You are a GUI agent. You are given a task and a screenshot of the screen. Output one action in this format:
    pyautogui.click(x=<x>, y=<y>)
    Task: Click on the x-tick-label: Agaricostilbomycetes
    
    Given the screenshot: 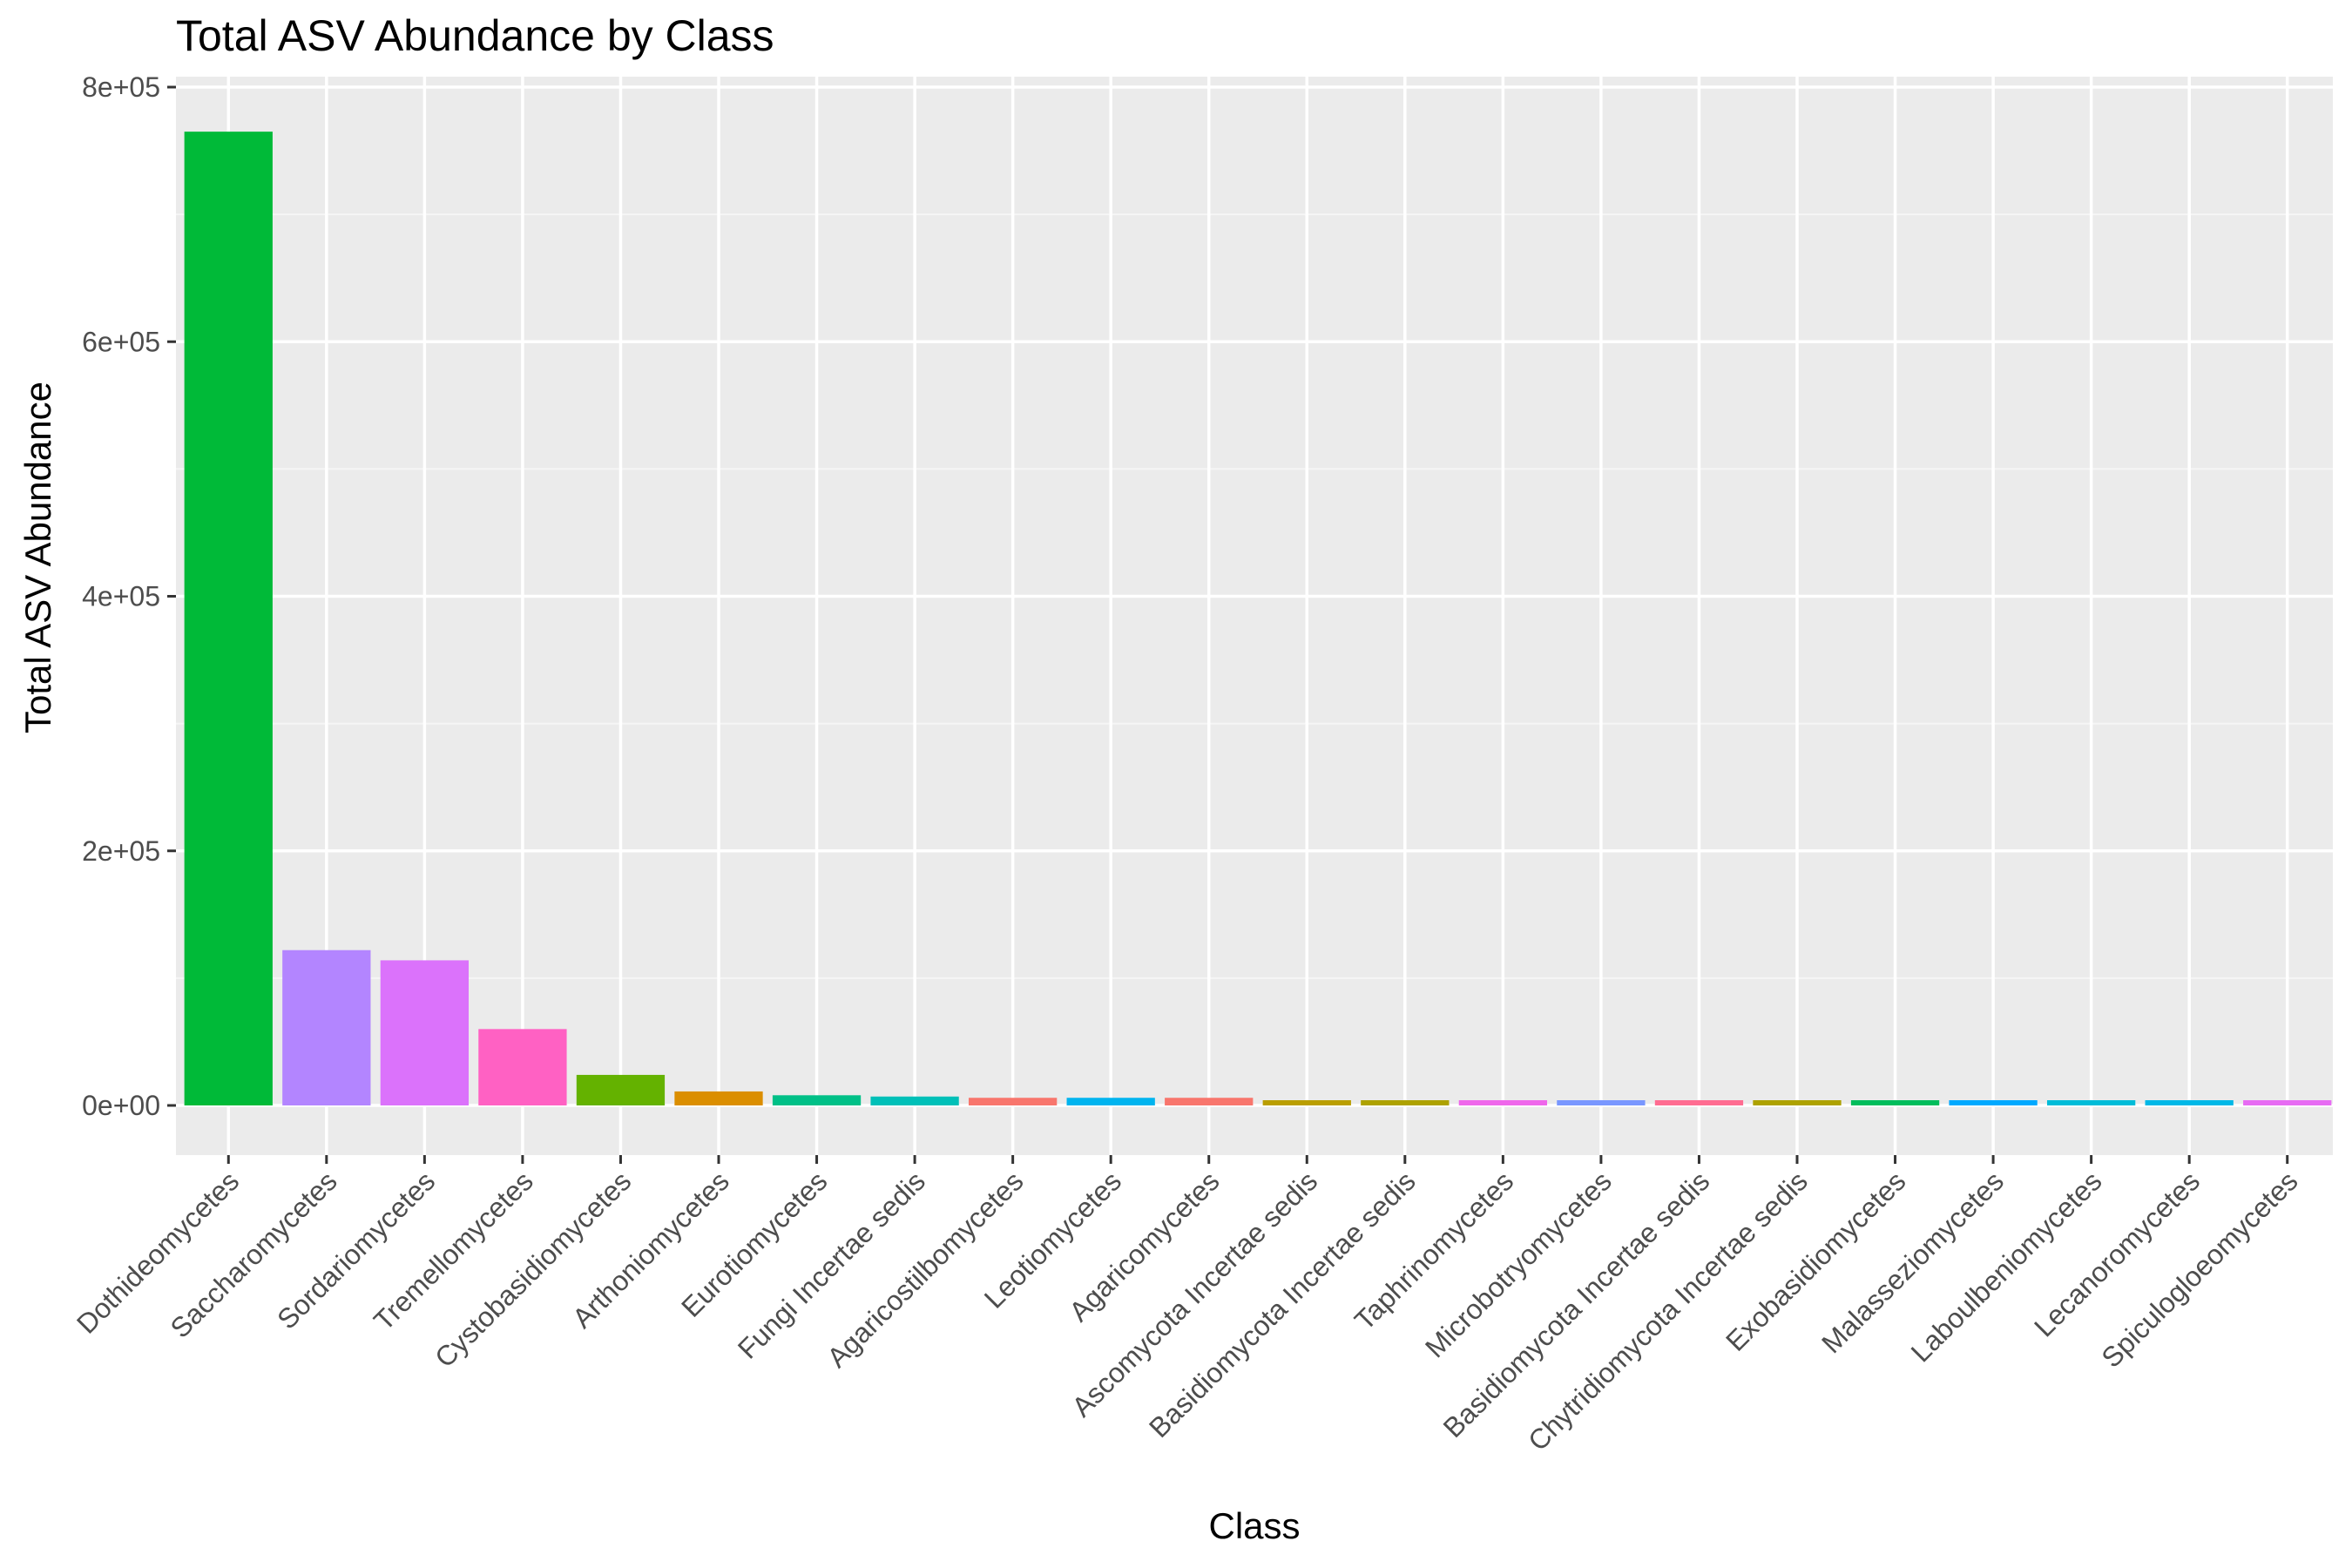 What is the action you would take?
    pyautogui.click(x=925, y=1269)
    